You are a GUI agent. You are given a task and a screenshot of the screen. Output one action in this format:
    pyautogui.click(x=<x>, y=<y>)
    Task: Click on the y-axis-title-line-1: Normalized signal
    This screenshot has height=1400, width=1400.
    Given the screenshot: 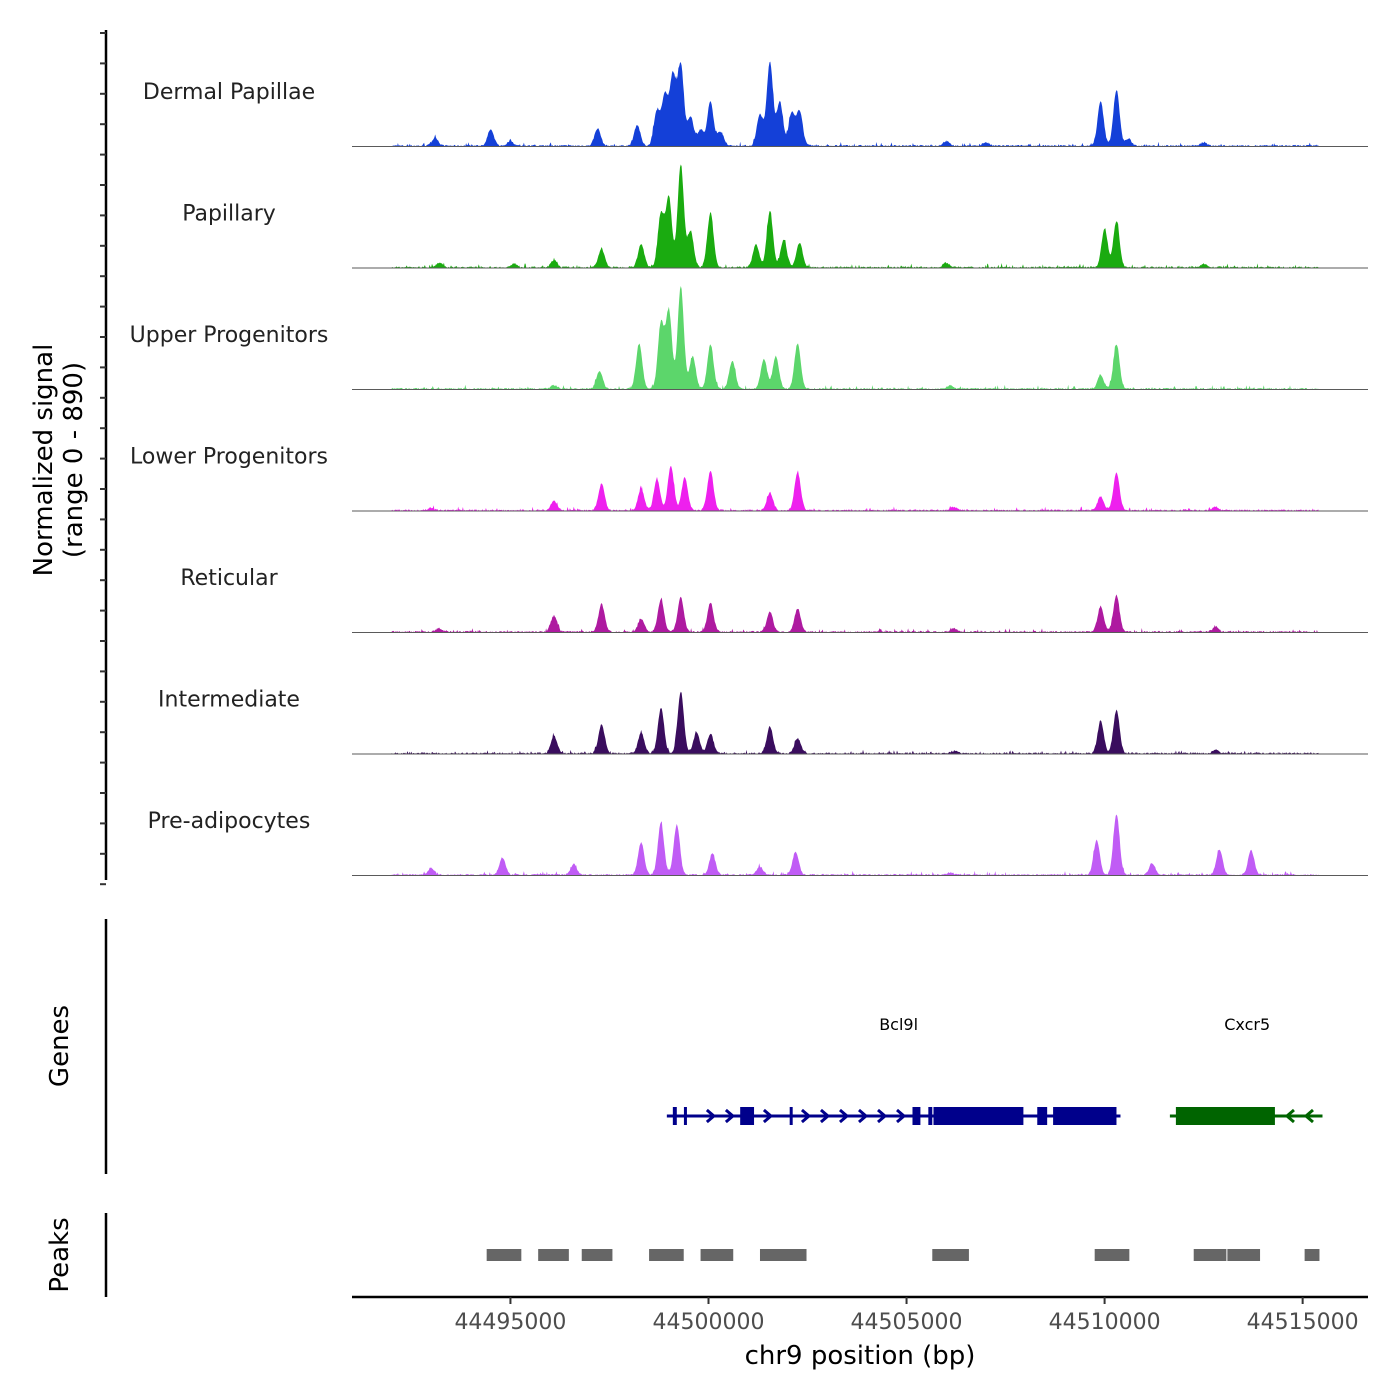 What is the action you would take?
    pyautogui.click(x=44, y=460)
    